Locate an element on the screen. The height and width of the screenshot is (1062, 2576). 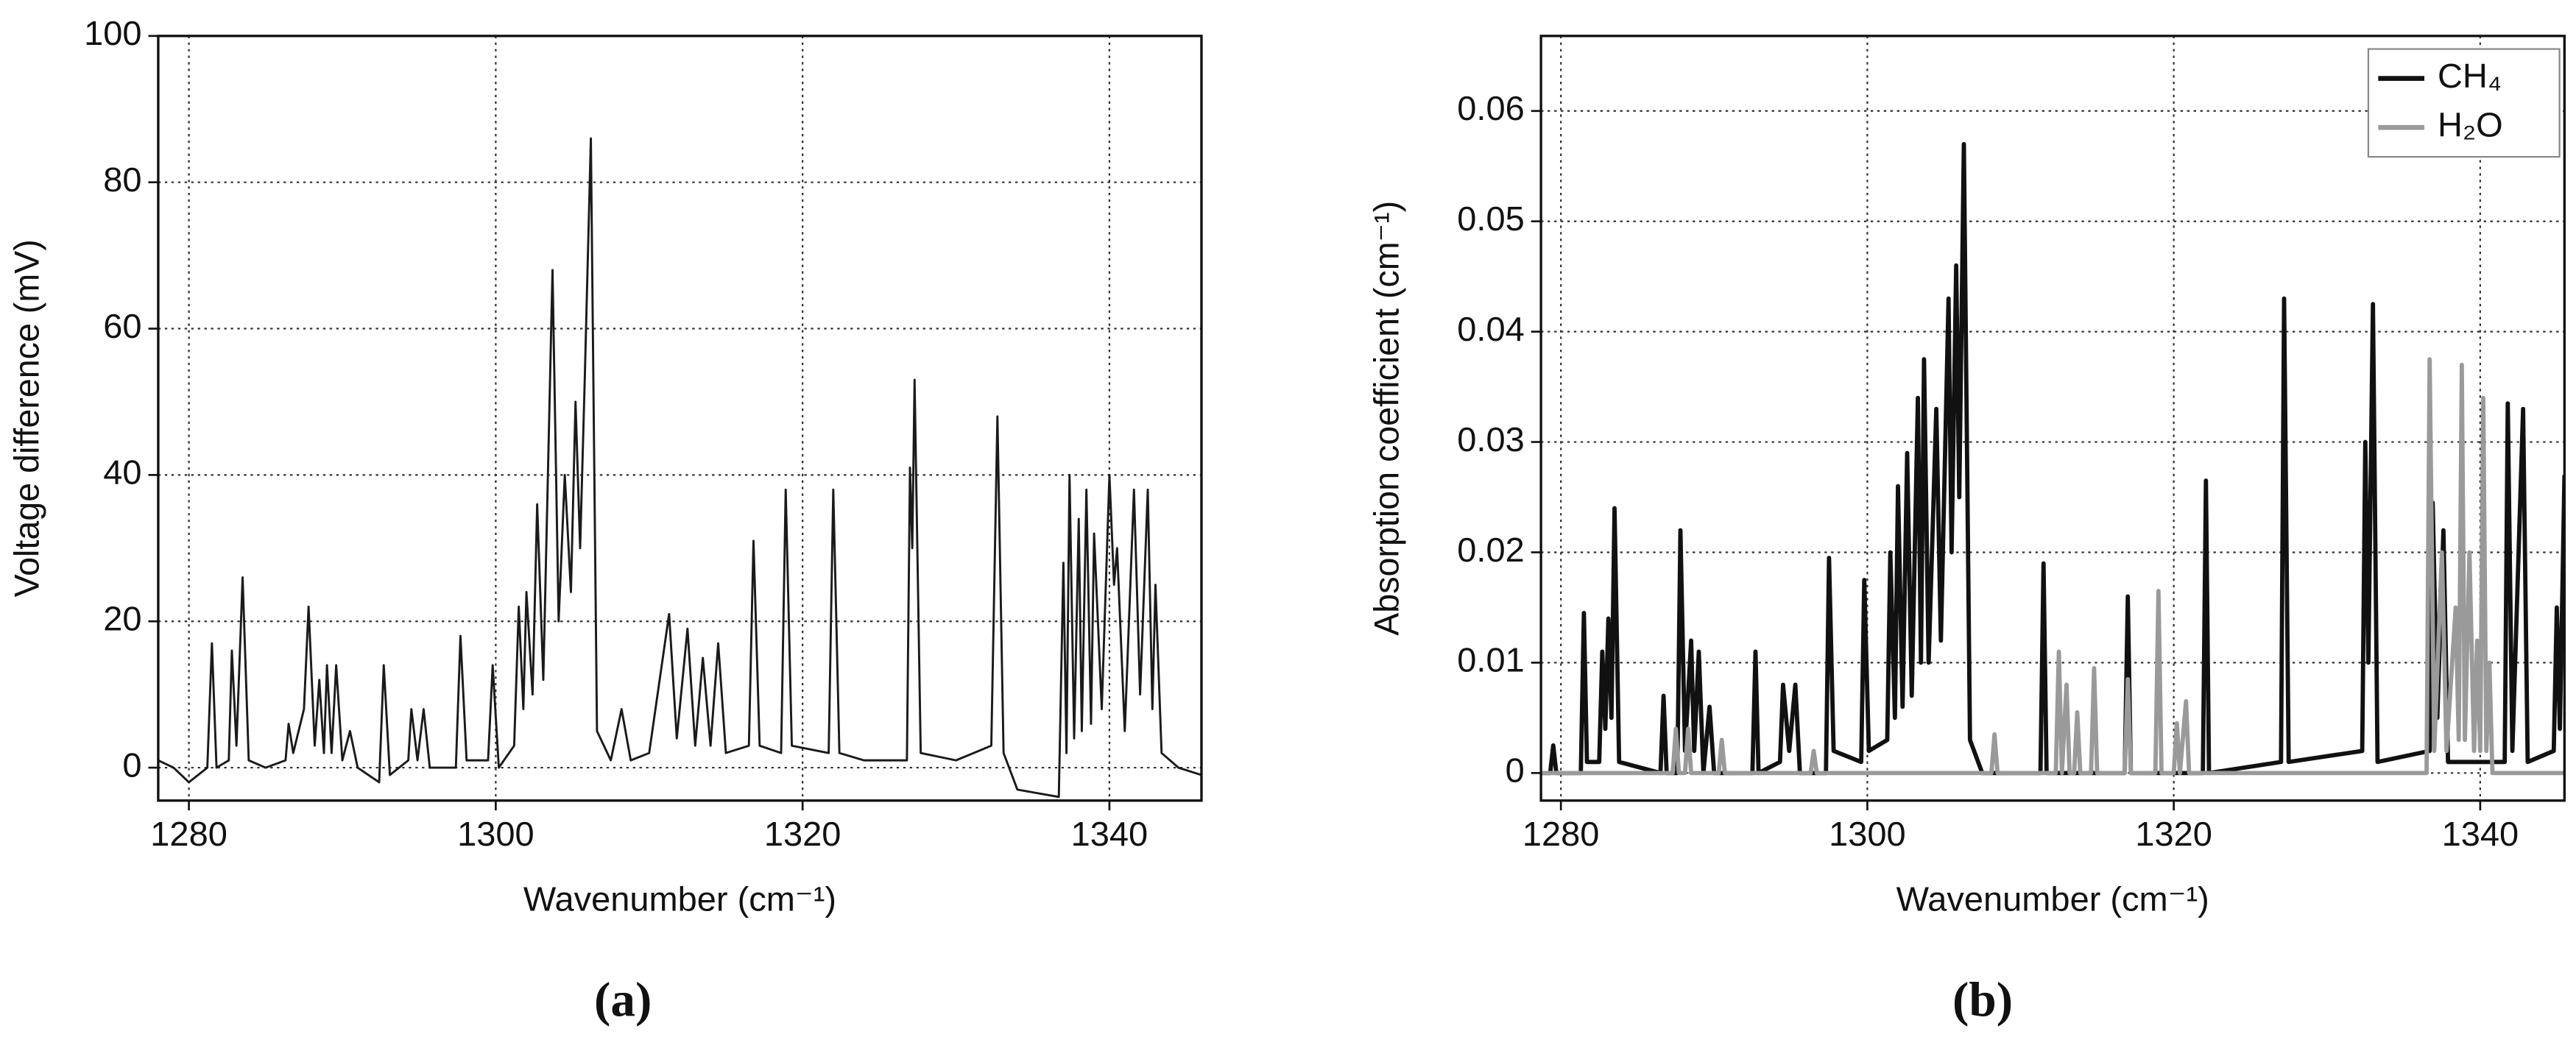
y-tick-label: 0.05 is located at coordinates (1490, 219).